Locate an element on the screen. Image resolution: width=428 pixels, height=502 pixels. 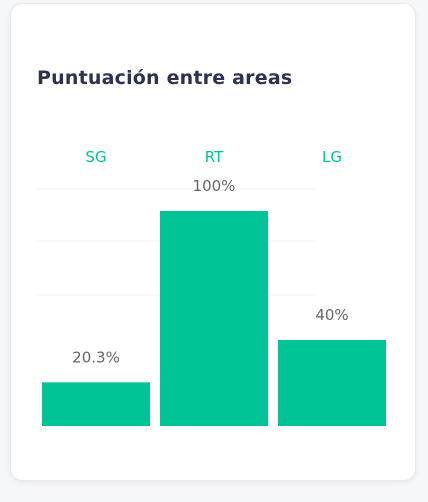
category-label-sg: SG is located at coordinates (95, 157).